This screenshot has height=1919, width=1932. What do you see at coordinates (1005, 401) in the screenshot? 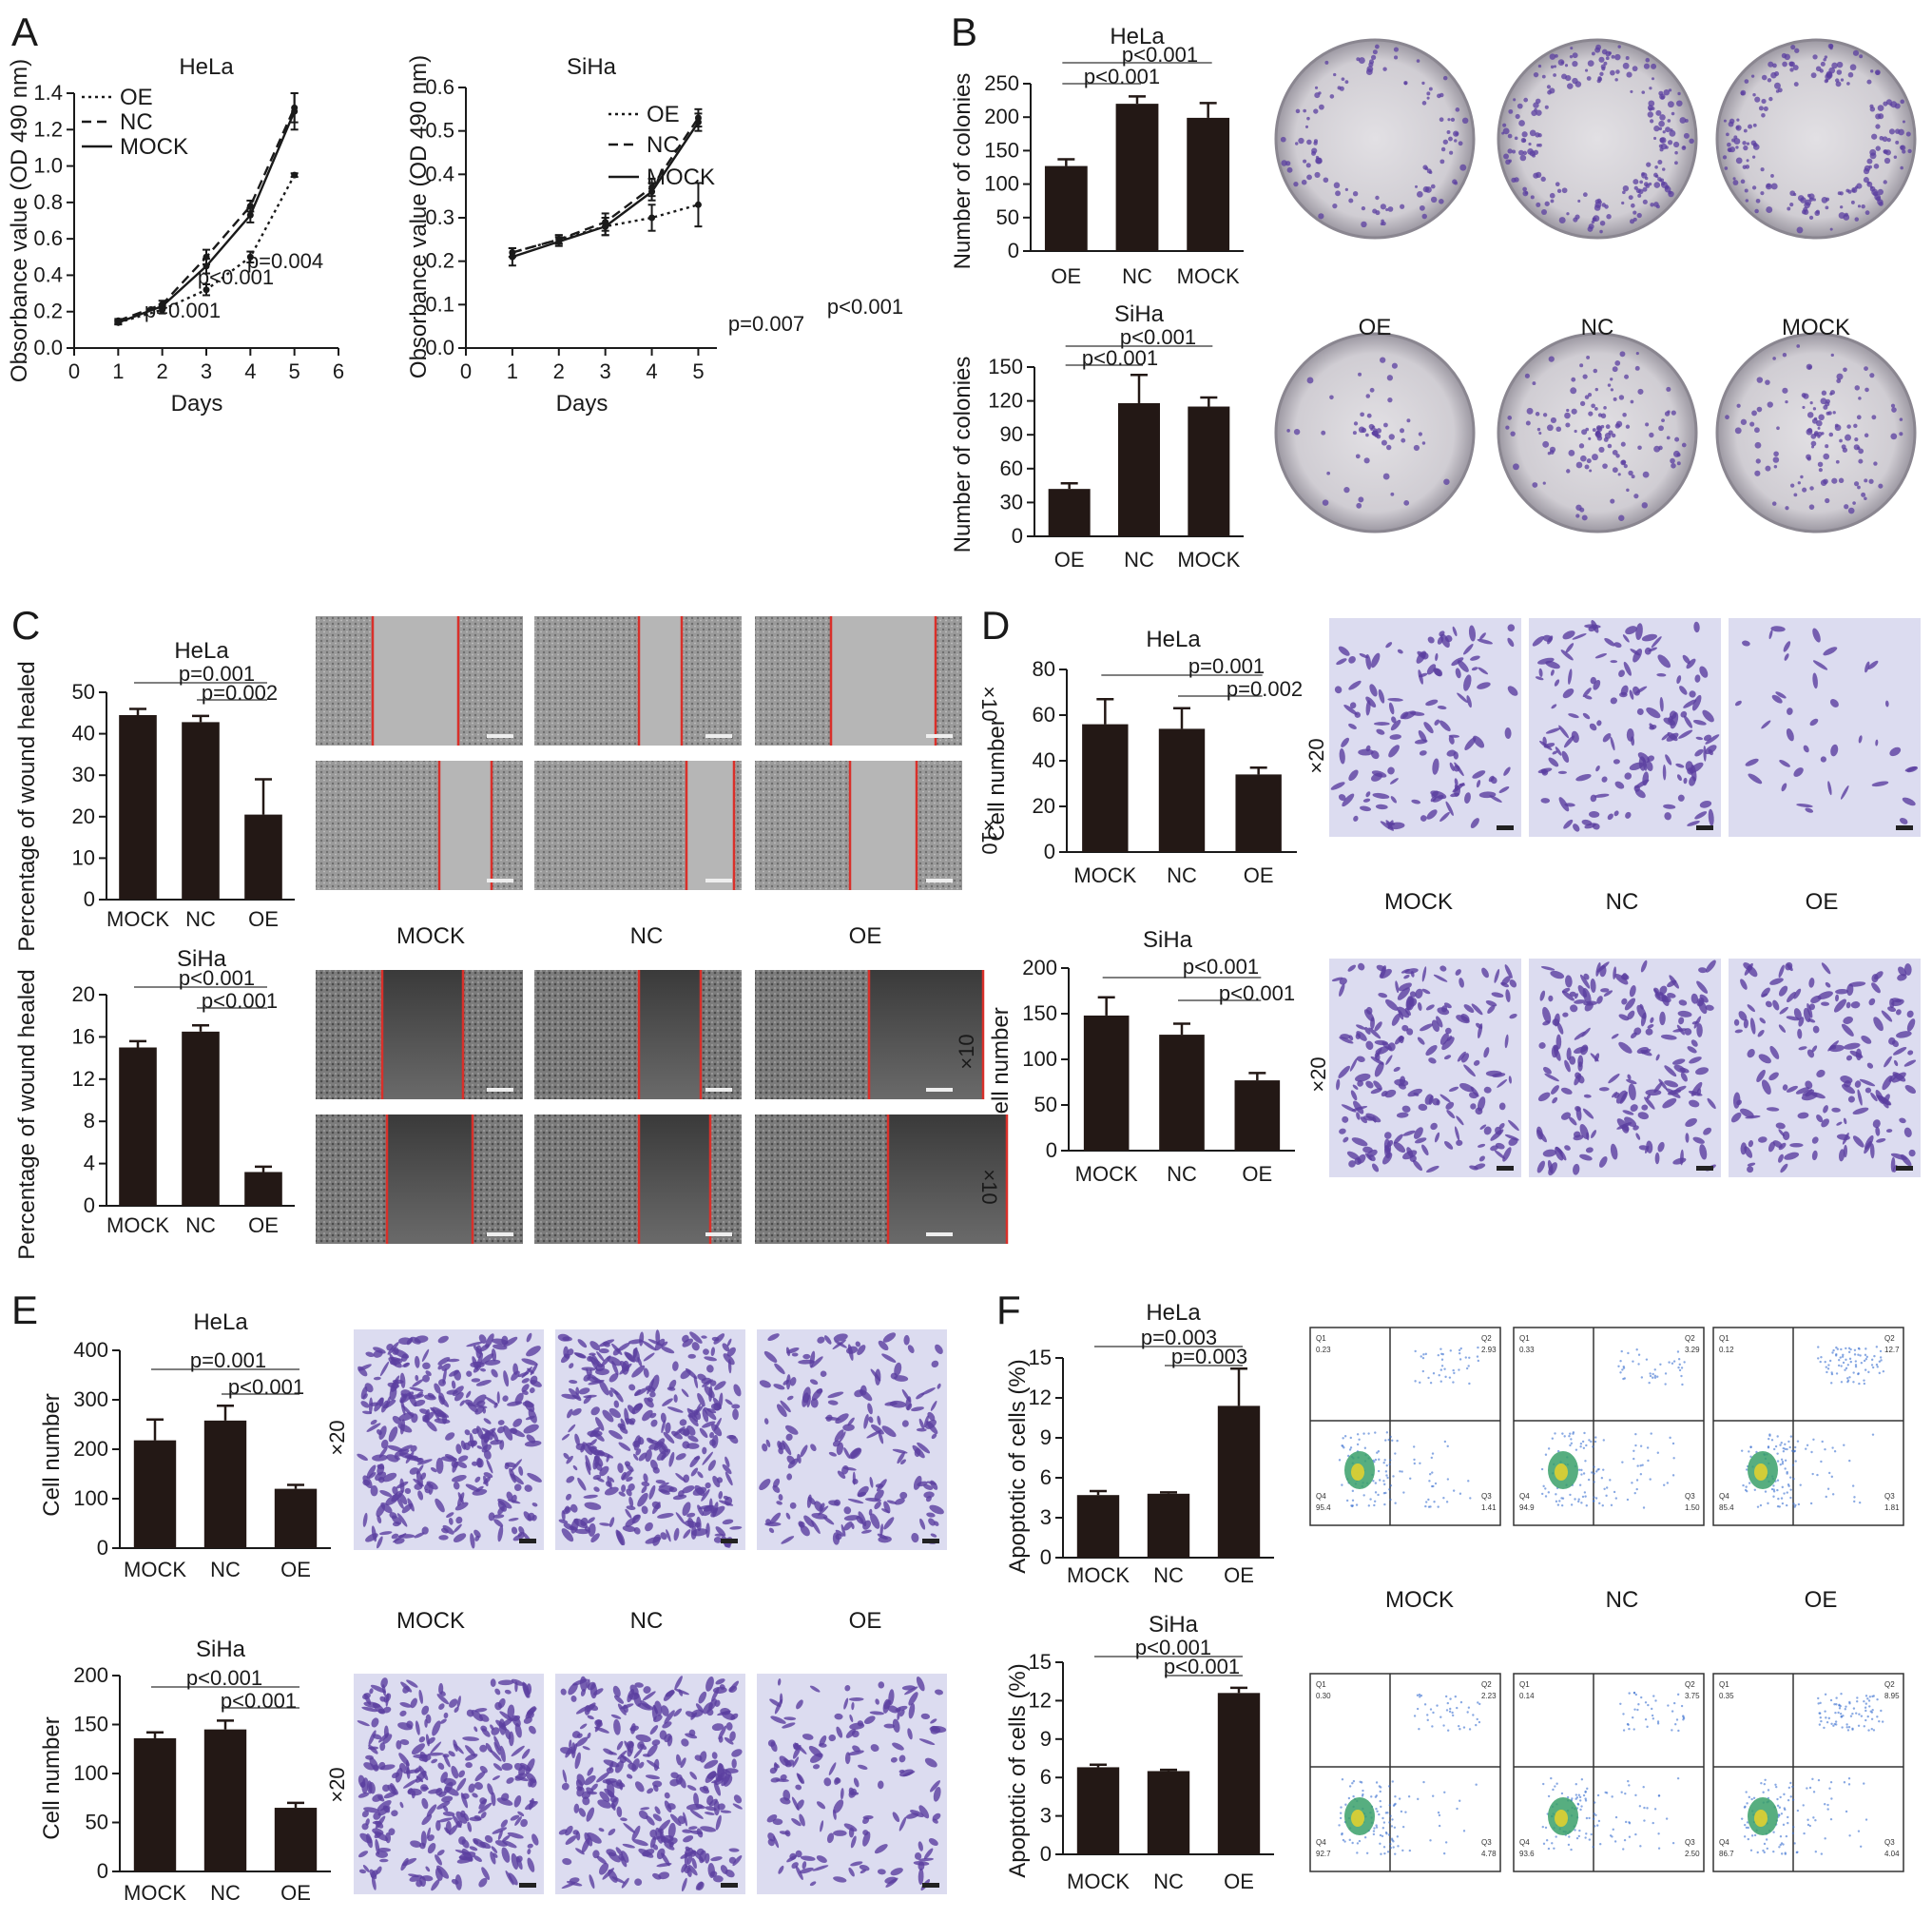
I see `b2-y-tick-label: 120` at bounding box center [1005, 401].